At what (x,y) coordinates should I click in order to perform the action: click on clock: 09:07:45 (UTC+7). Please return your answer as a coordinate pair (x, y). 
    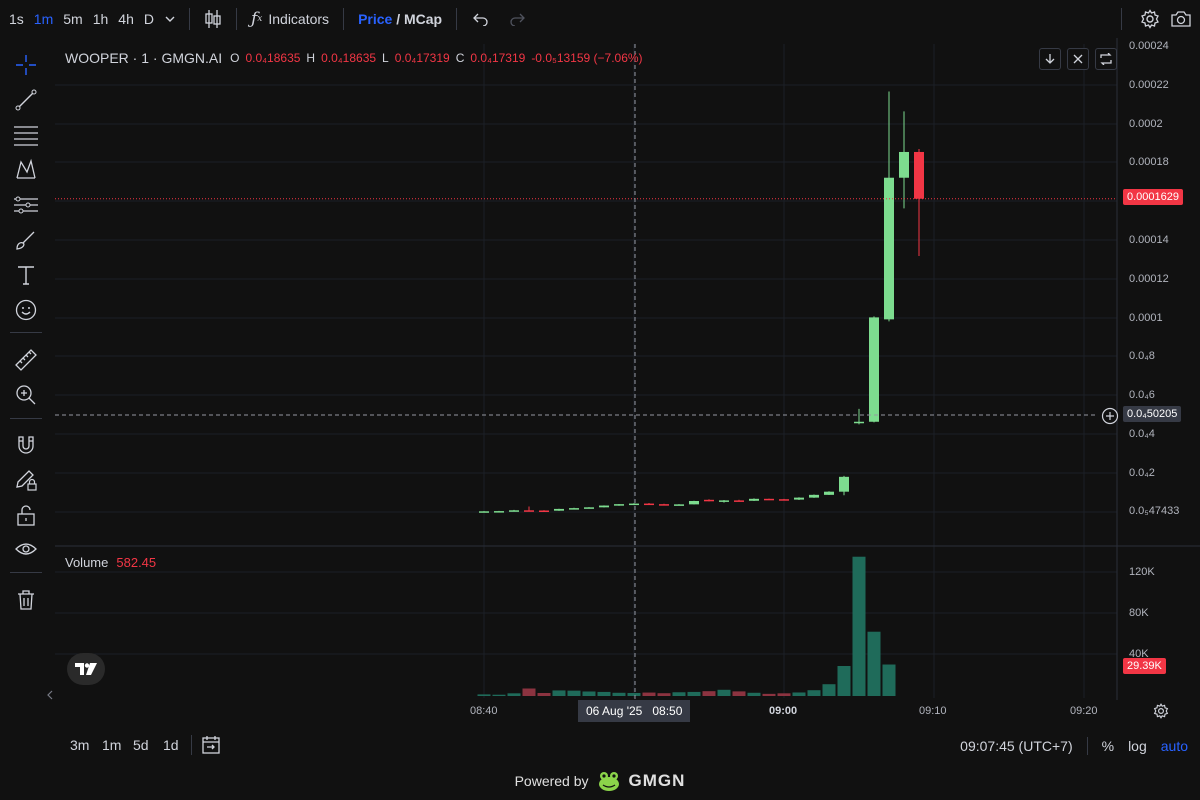
    Looking at the image, I should click on (1016, 746).